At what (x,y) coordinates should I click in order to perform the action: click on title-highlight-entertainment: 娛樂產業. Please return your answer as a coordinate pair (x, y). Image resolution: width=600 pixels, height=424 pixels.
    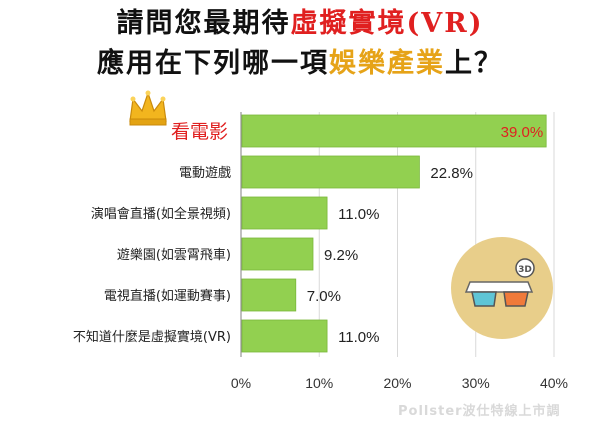
    Looking at the image, I should click on (387, 63).